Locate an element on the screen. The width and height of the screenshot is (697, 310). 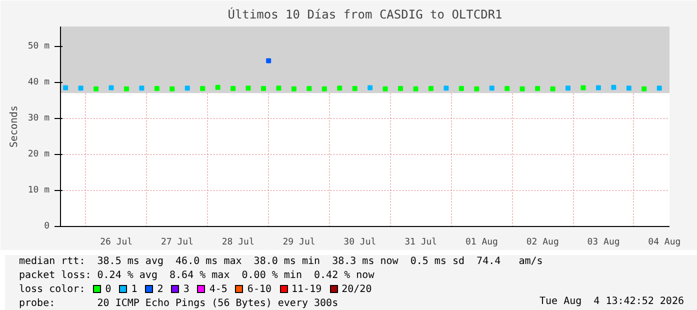
legend-label: 20/20 is located at coordinates (357, 289).